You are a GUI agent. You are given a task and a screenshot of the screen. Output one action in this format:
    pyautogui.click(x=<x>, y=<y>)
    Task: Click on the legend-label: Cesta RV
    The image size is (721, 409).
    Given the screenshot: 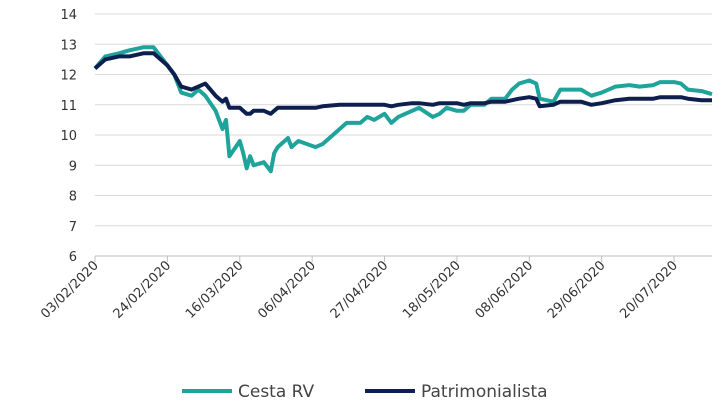 What is the action you would take?
    pyautogui.click(x=276, y=392)
    